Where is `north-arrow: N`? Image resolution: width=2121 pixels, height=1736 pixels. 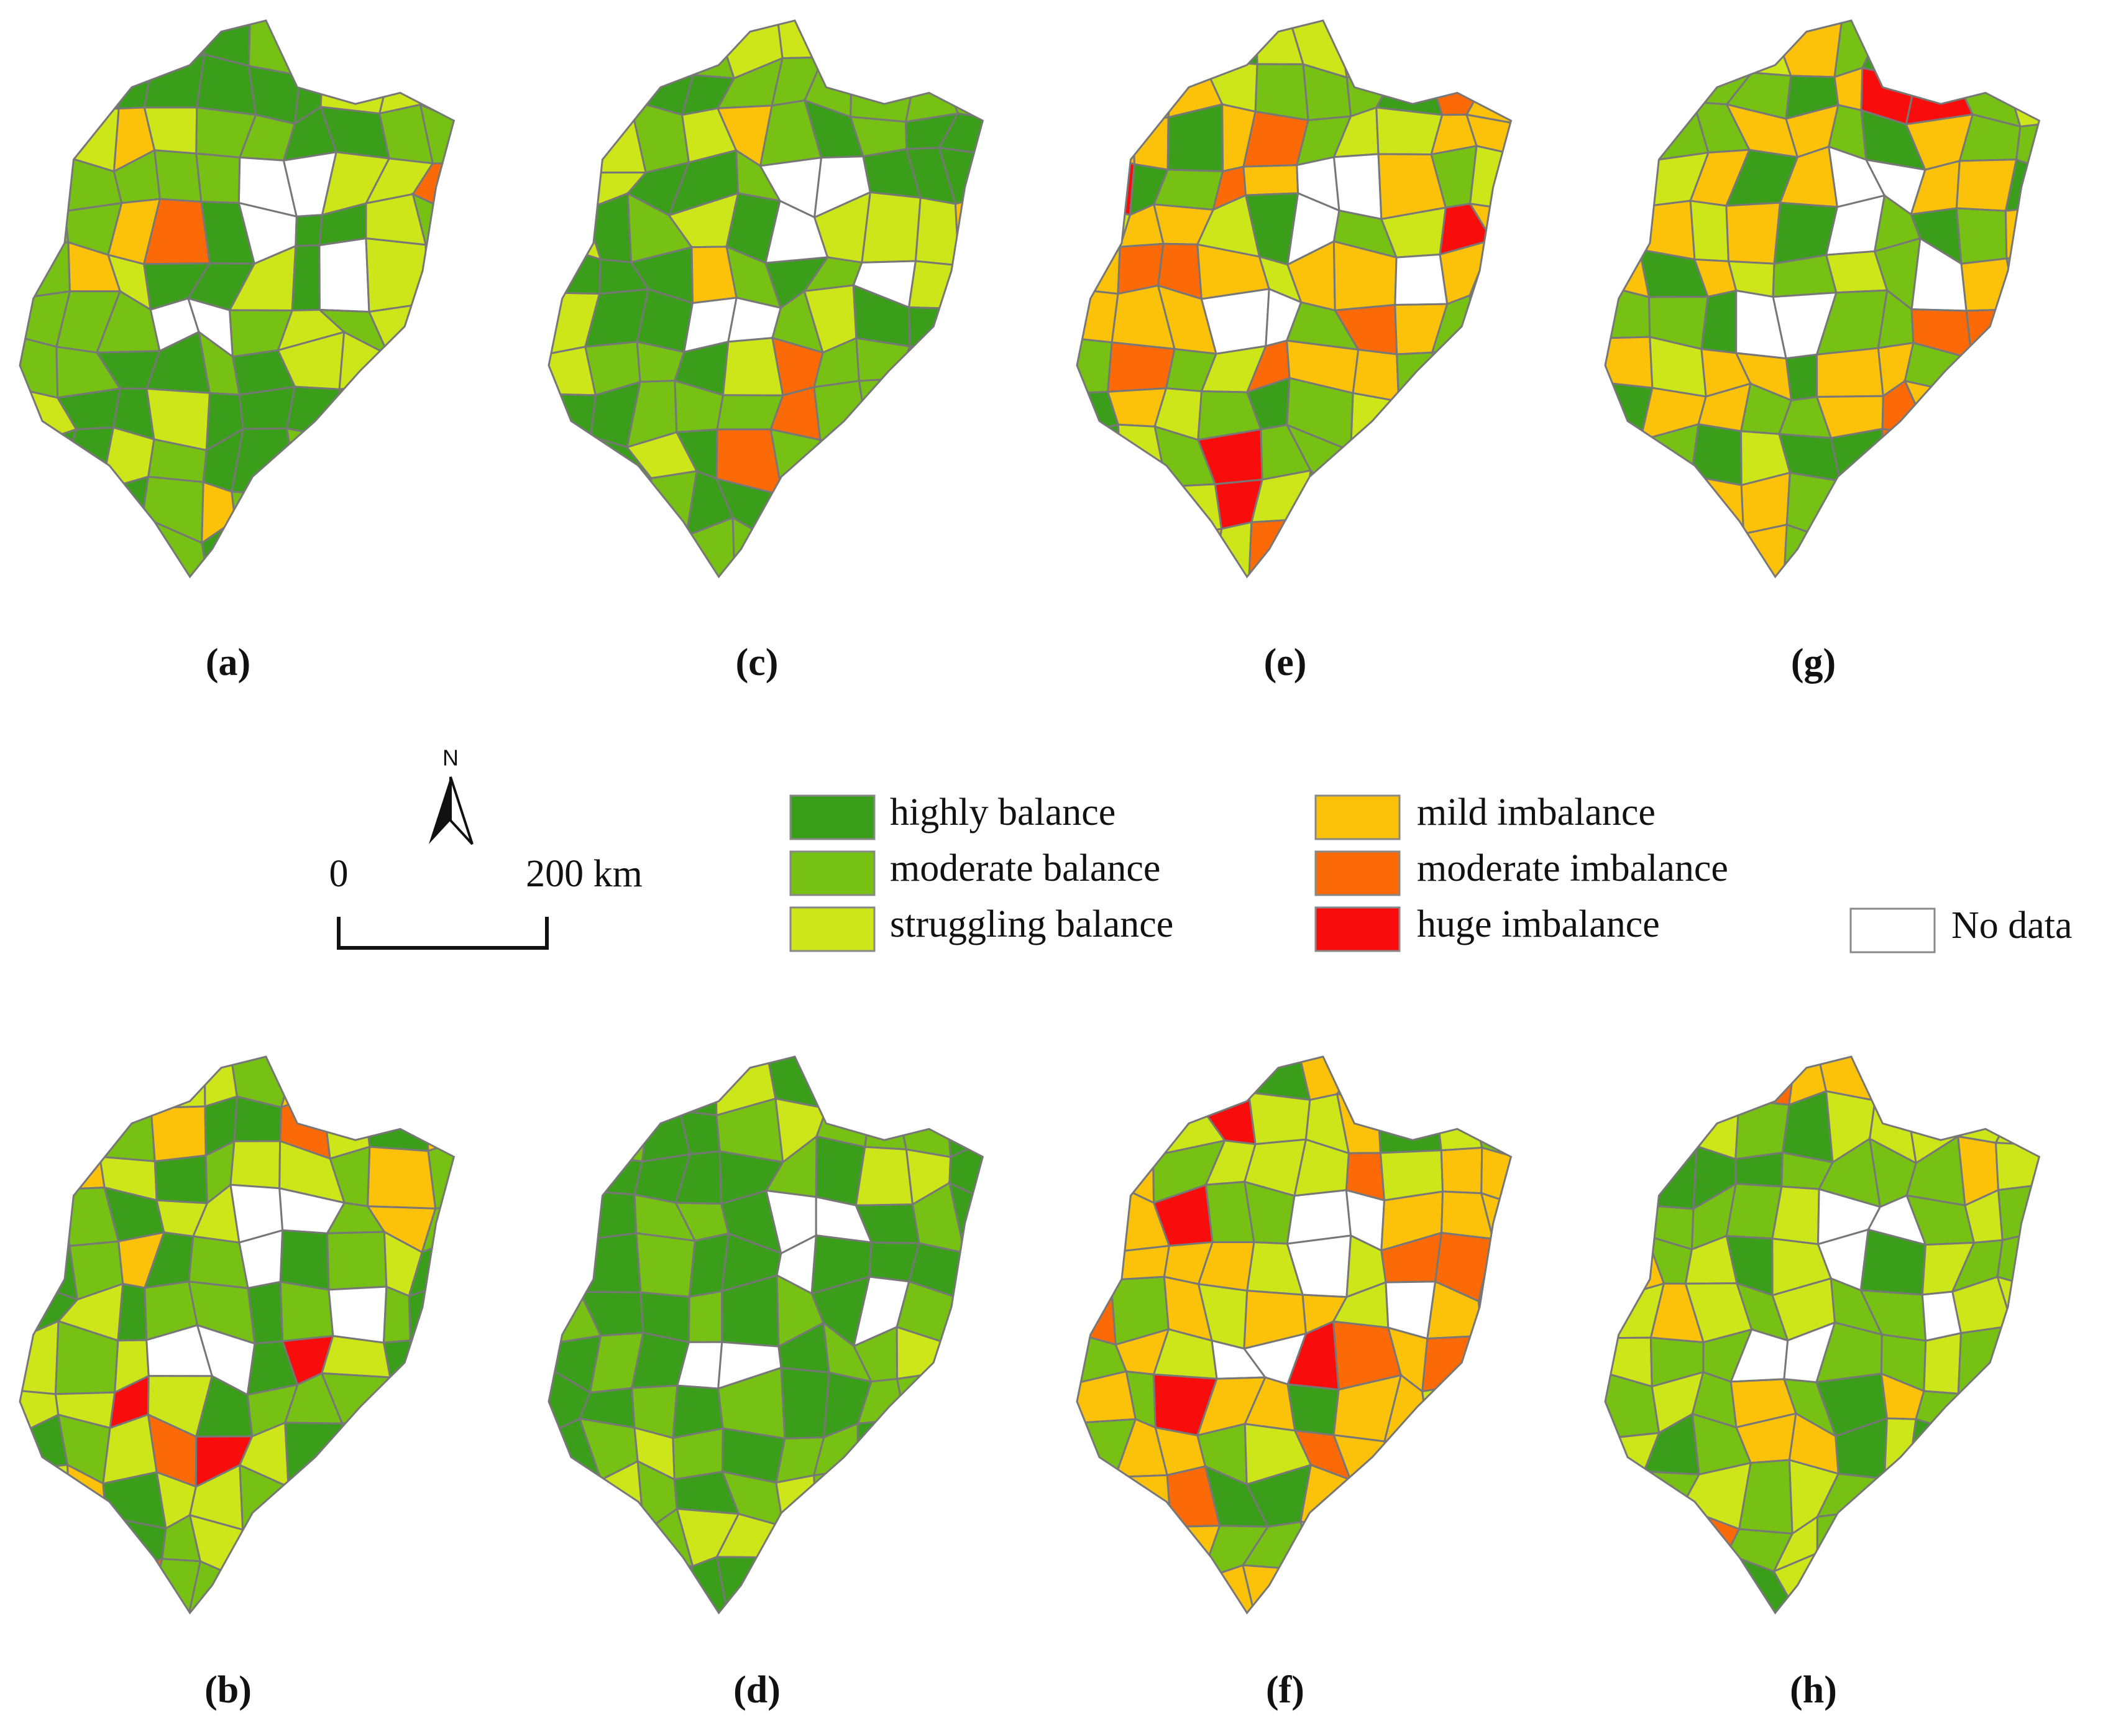 north-arrow: N is located at coordinates (451, 795).